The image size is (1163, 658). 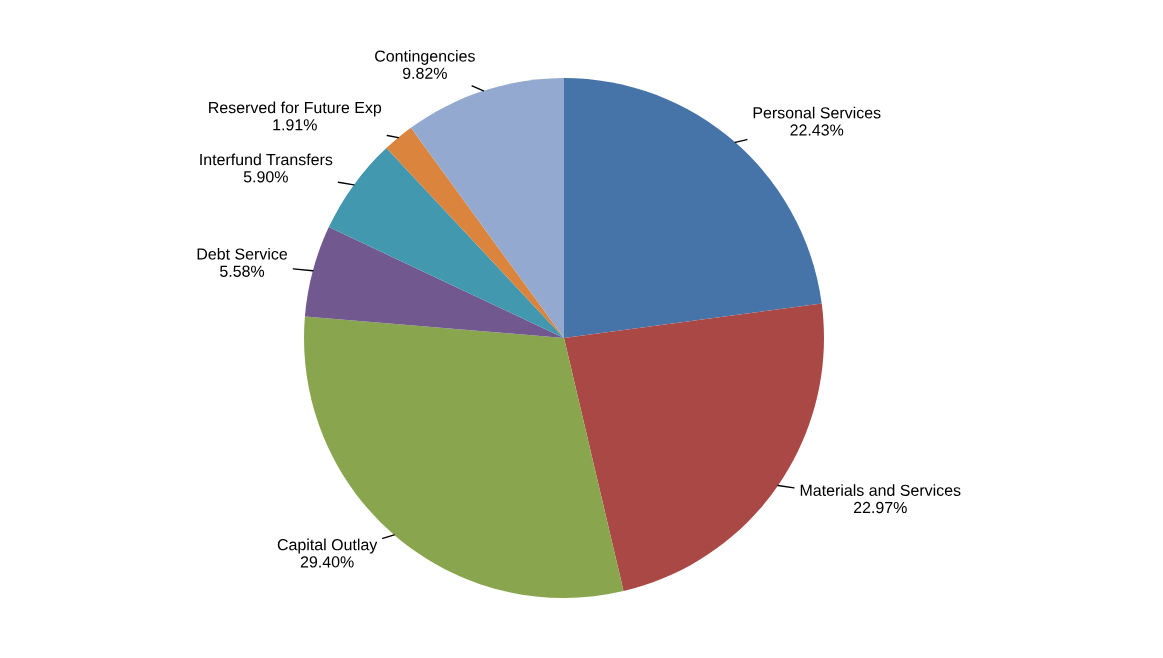 I want to click on data-label: 1.91%, so click(x=295, y=125).